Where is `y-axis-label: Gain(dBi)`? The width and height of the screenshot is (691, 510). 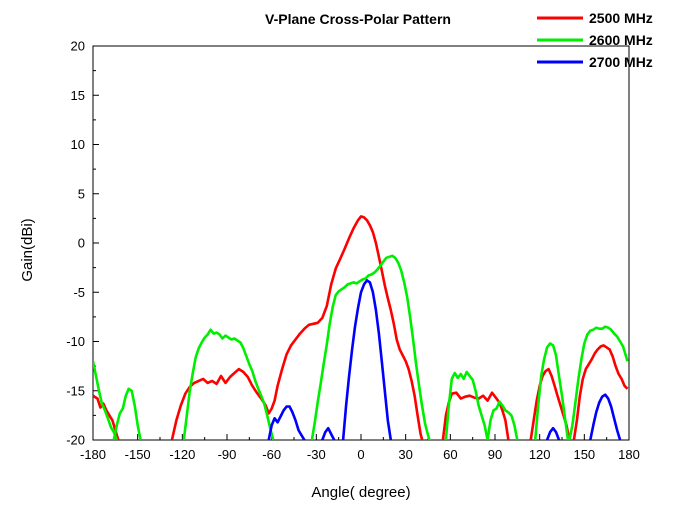
y-axis-label: Gain(dBi) is located at coordinates (27, 249).